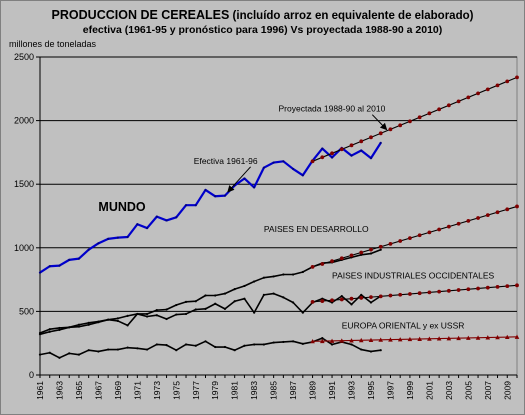 The height and width of the screenshot is (415, 525). Describe the element at coordinates (40, 390) in the screenshot. I see `x-tick-label: 1961` at that location.